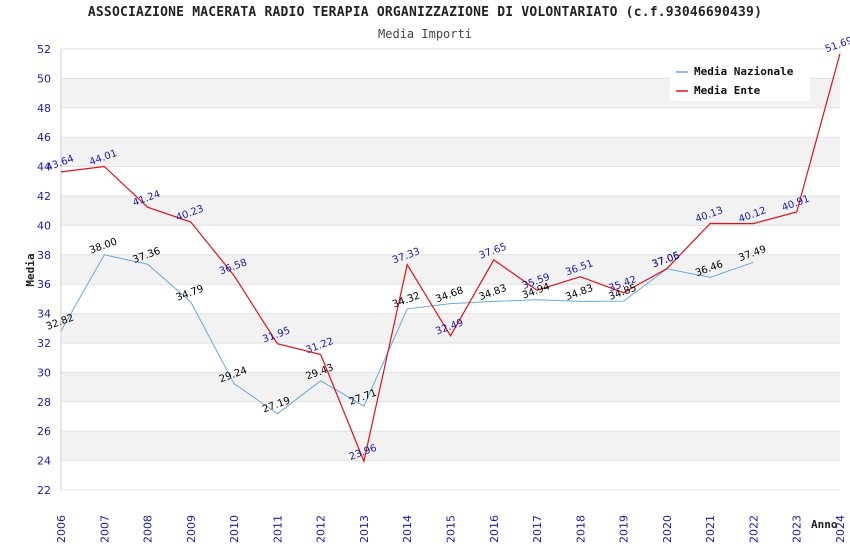  What do you see at coordinates (61, 529) in the screenshot?
I see `x-tick-label: 2006` at bounding box center [61, 529].